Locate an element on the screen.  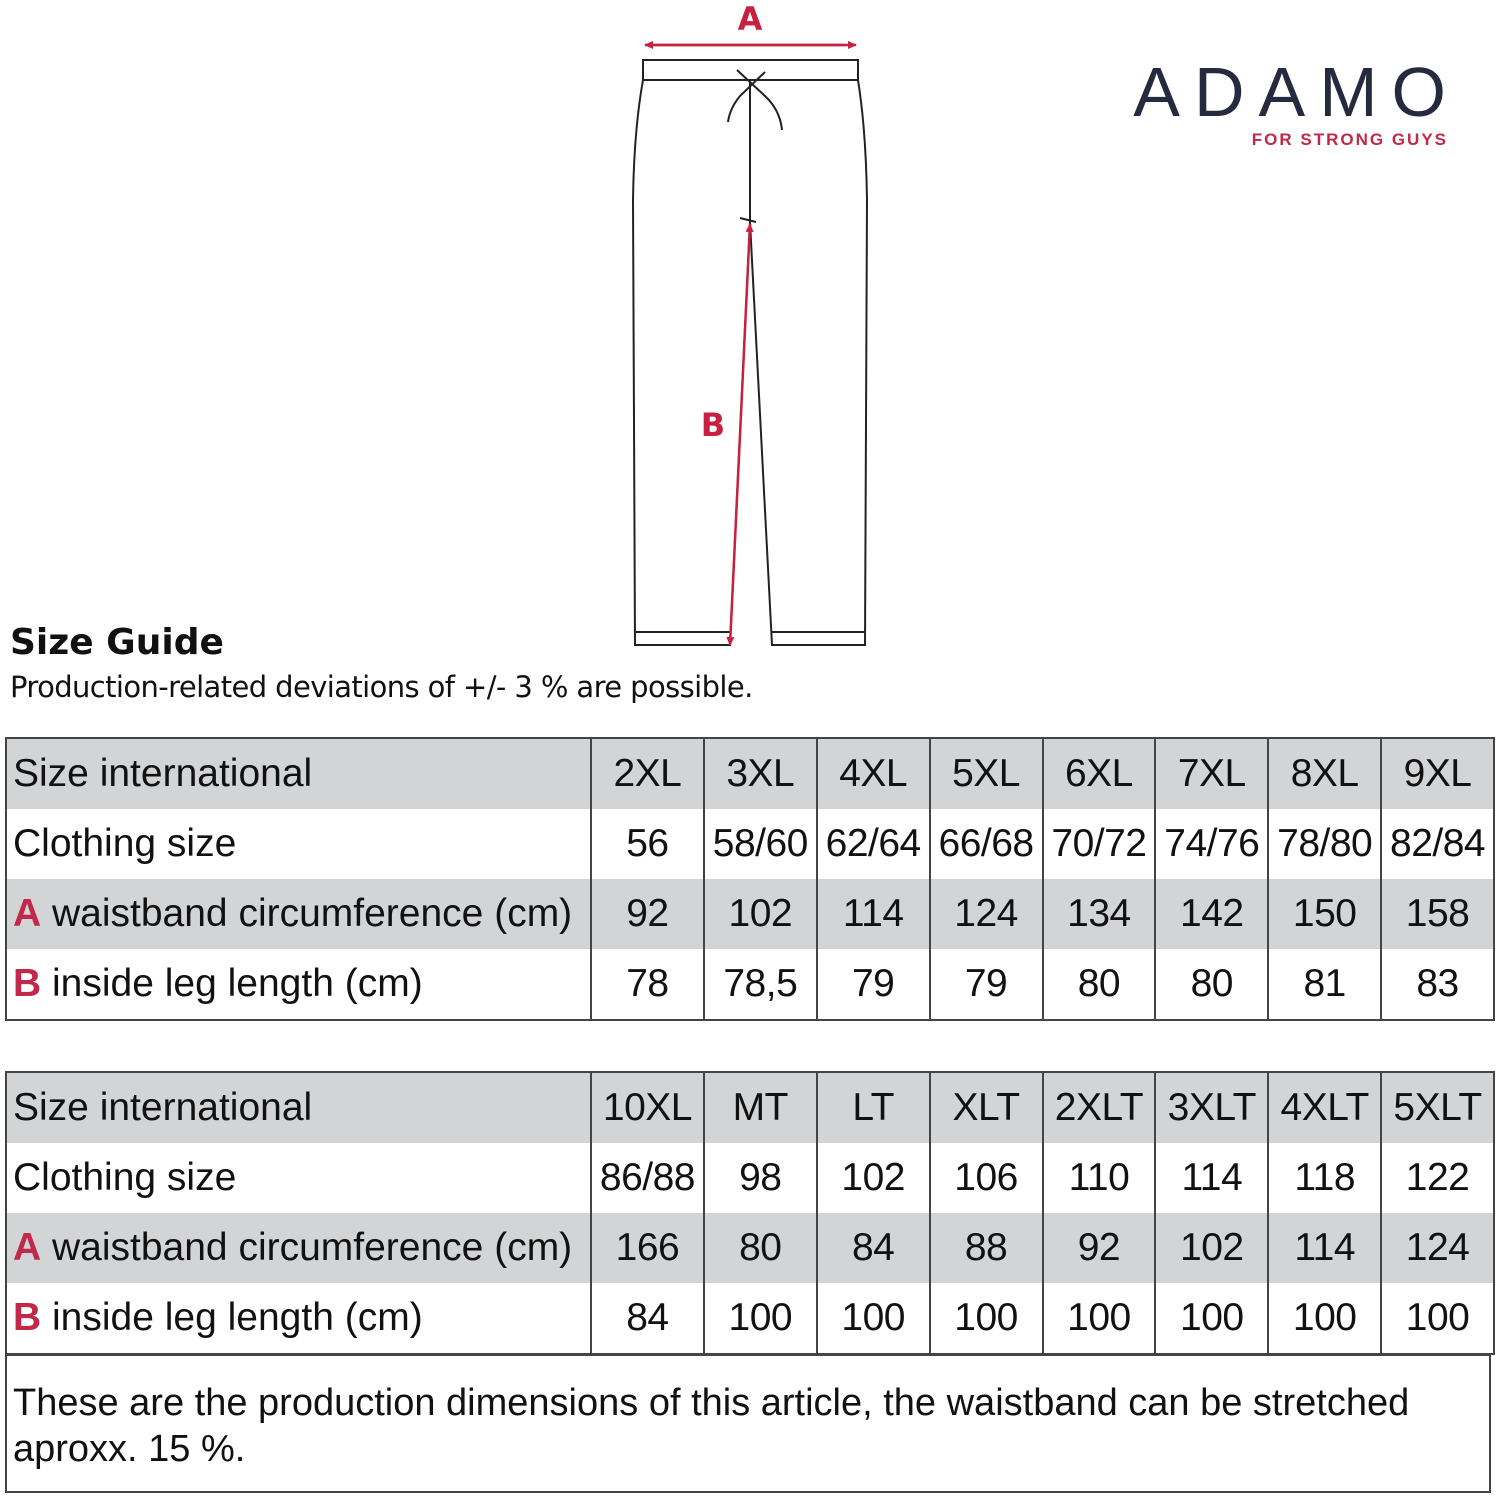
table-cell: 8XL is located at coordinates (1324, 773).